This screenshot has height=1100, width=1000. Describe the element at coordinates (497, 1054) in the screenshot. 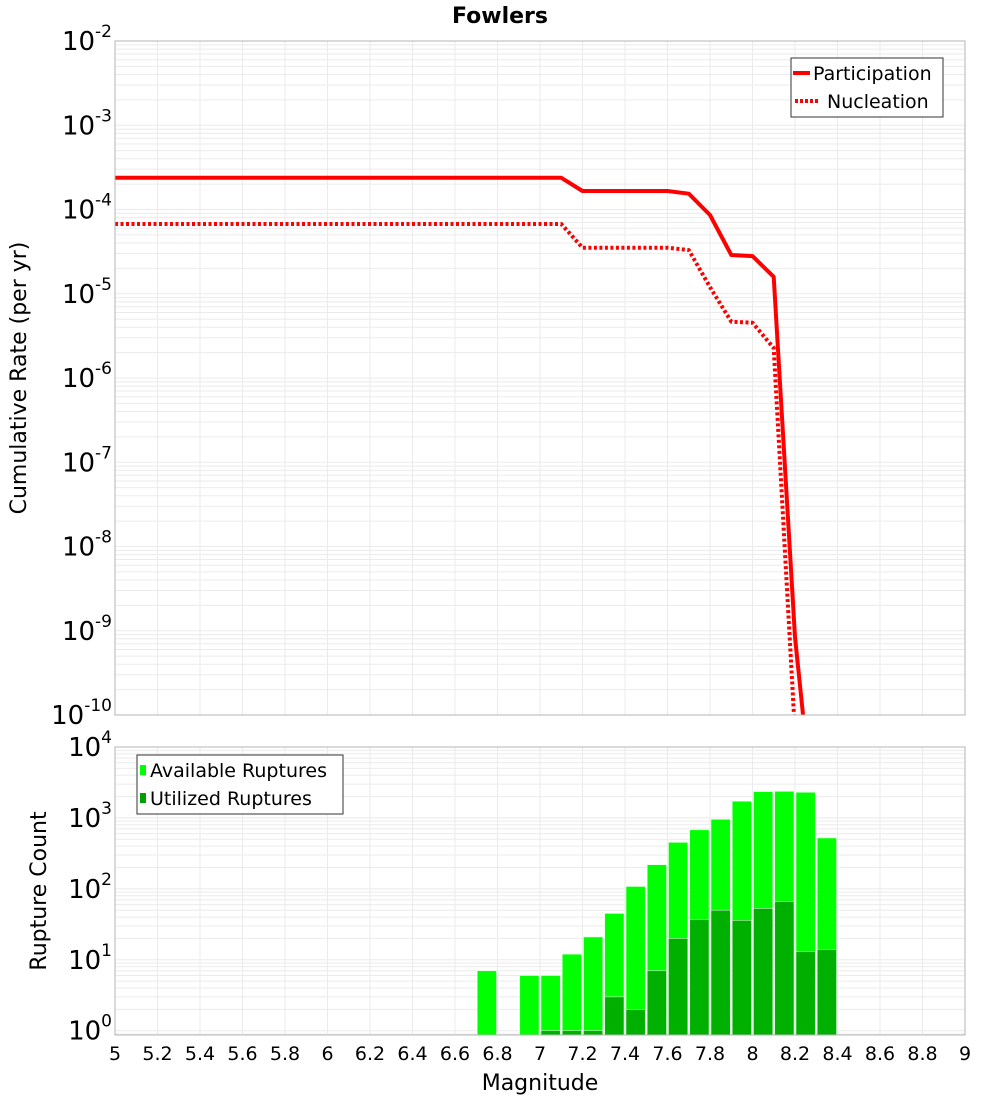

I see `x-tick-label: 6.8` at that location.